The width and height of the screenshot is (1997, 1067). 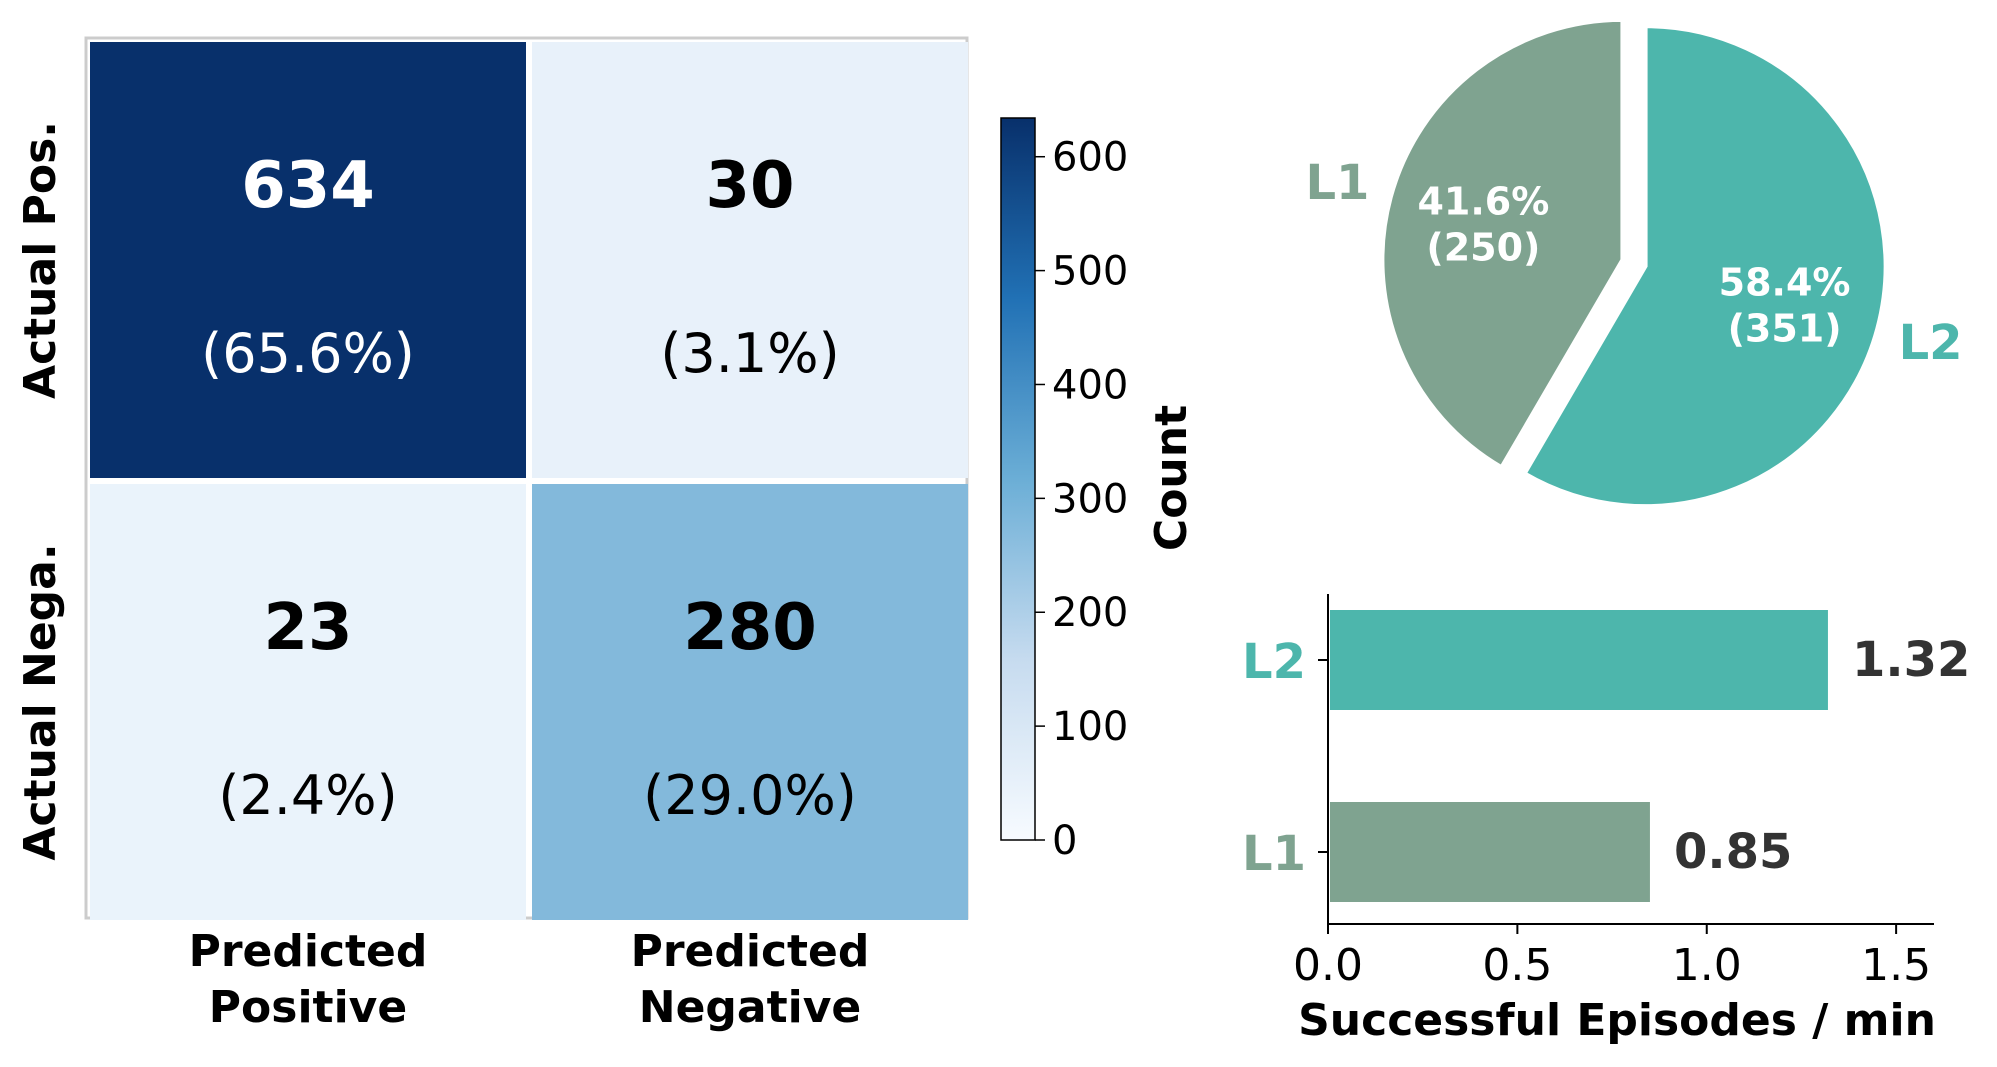 I want to click on column-label: Positive, so click(x=308, y=1007).